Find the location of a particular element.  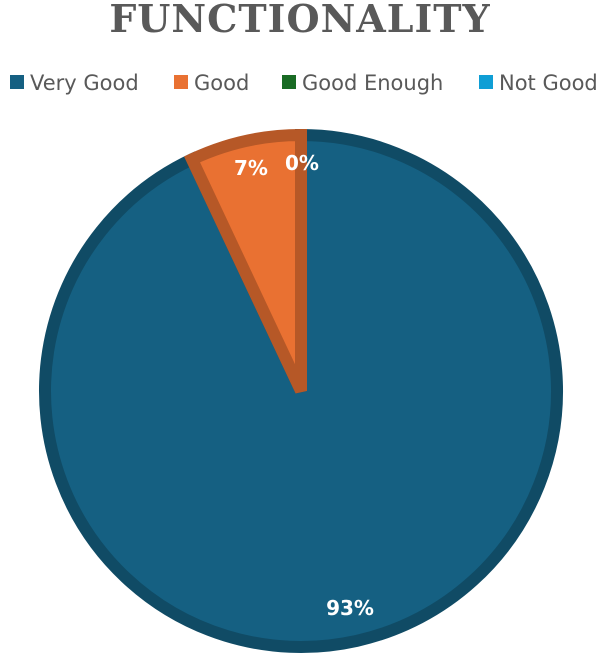

legend-label-good-enough: Good Enough is located at coordinates (372, 83).